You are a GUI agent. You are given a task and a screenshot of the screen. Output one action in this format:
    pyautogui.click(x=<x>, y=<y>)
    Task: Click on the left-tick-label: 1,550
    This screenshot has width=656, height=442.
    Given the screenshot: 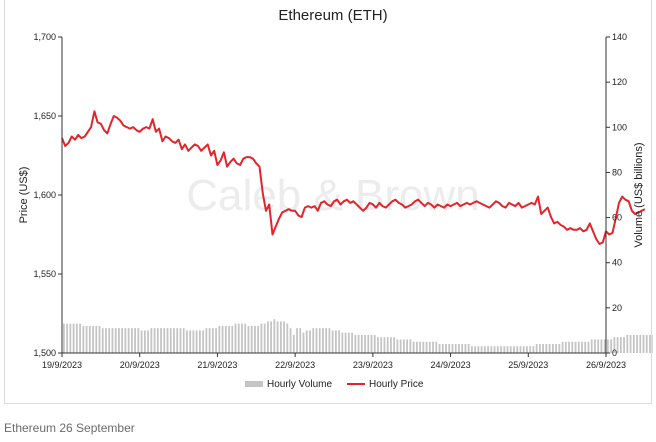 What is the action you would take?
    pyautogui.click(x=44, y=274)
    